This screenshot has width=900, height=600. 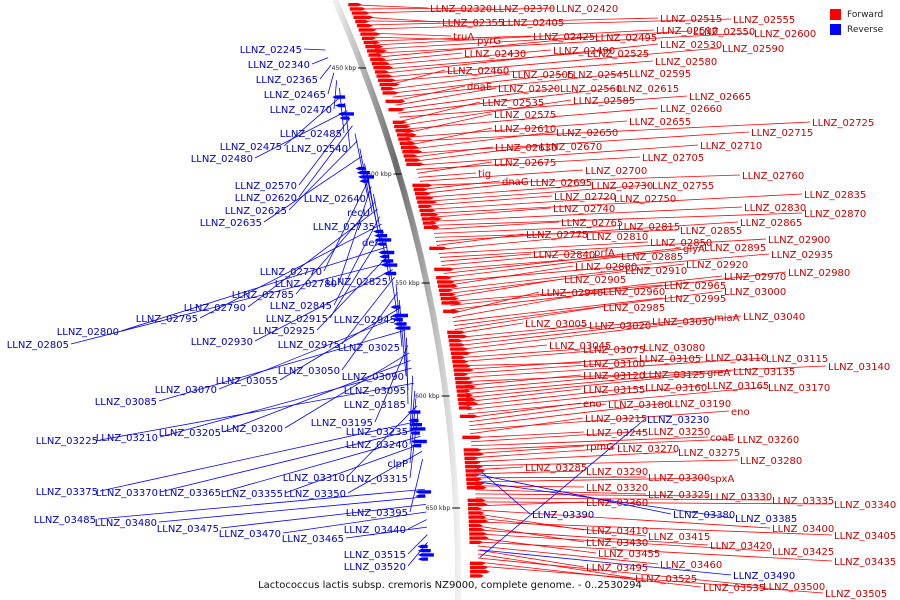 I want to click on gene-label-dnae: dnaE, so click(x=479, y=87).